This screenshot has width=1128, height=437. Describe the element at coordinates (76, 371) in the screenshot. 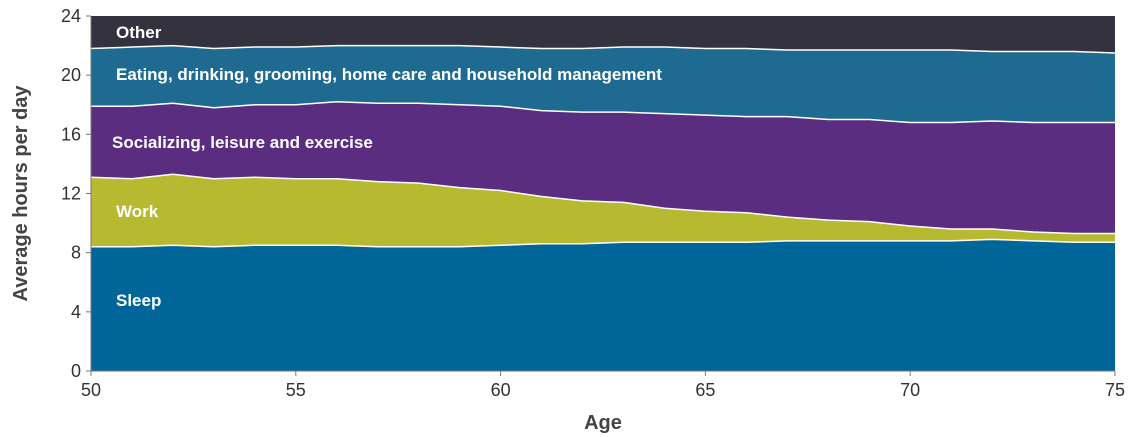

I see `y-tick-label: 0` at that location.